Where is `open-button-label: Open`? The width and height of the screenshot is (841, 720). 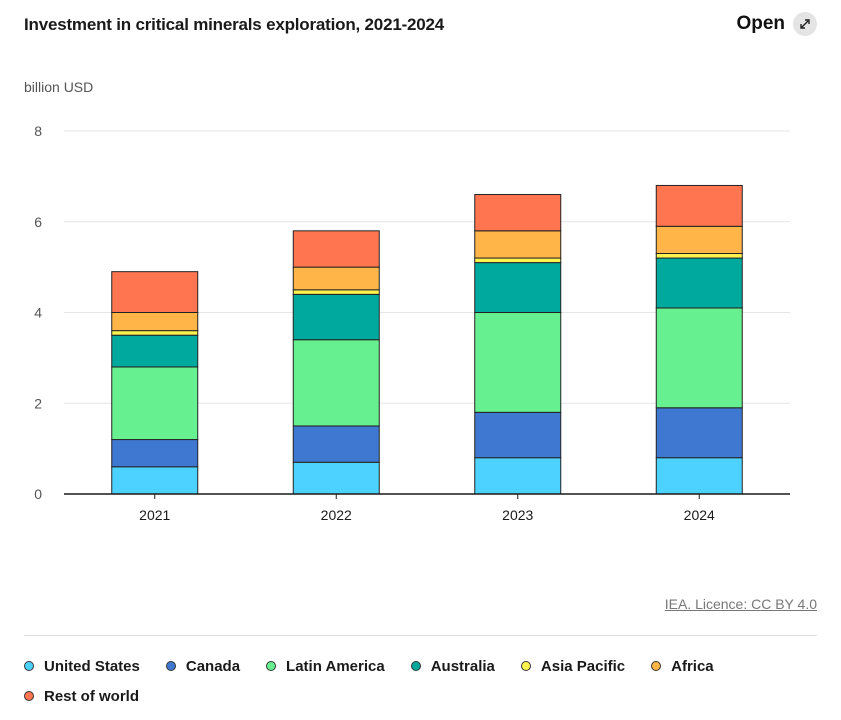 open-button-label: Open is located at coordinates (760, 23).